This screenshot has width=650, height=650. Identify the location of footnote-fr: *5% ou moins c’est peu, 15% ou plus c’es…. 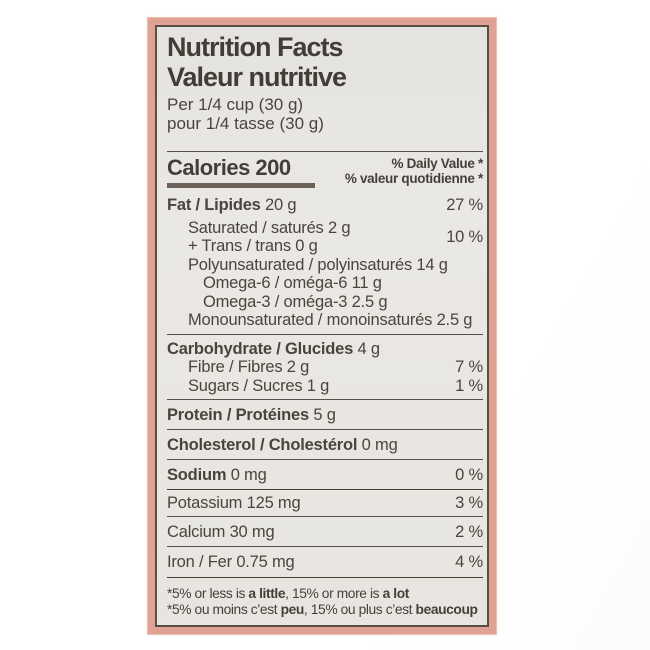
(322, 610).